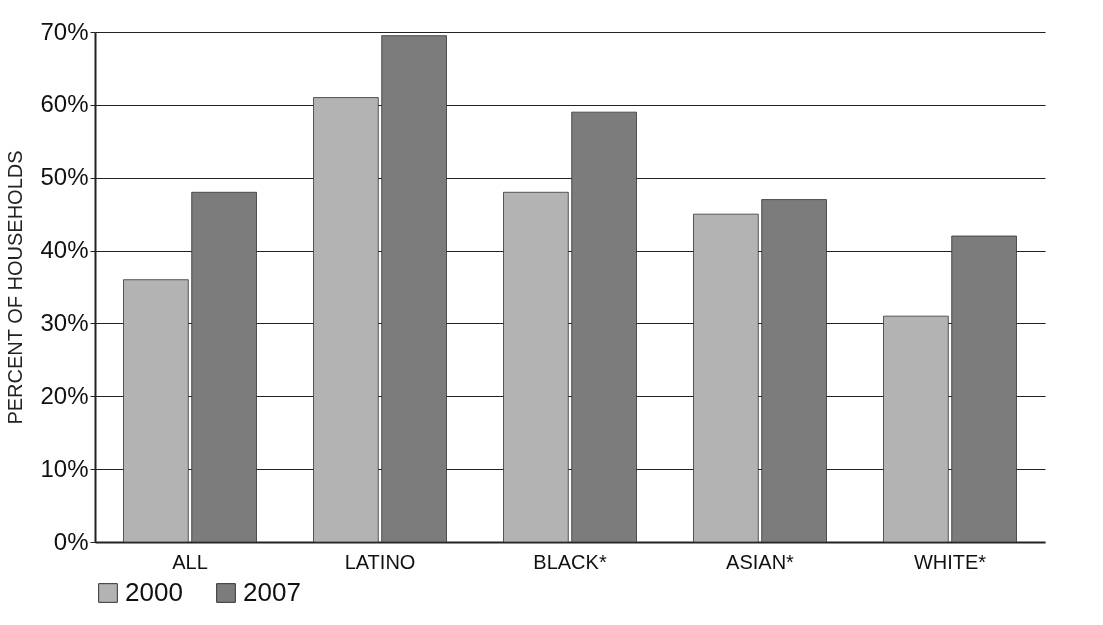 The height and width of the screenshot is (625, 1103). I want to click on y-tick-label: 40%, so click(64, 250).